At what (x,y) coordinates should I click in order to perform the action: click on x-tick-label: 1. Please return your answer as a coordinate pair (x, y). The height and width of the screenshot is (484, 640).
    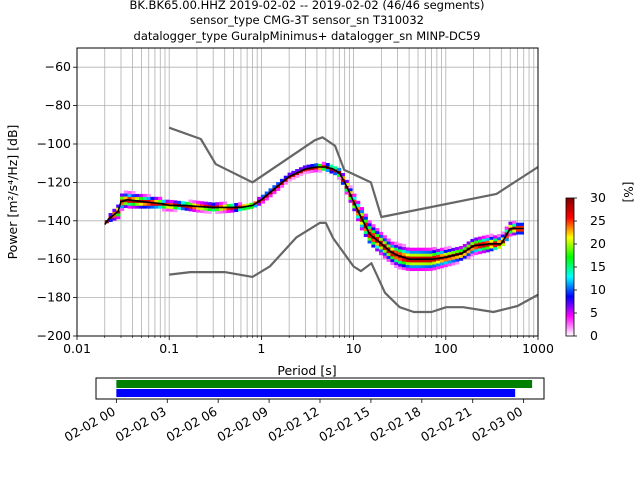
    Looking at the image, I should click on (261, 348).